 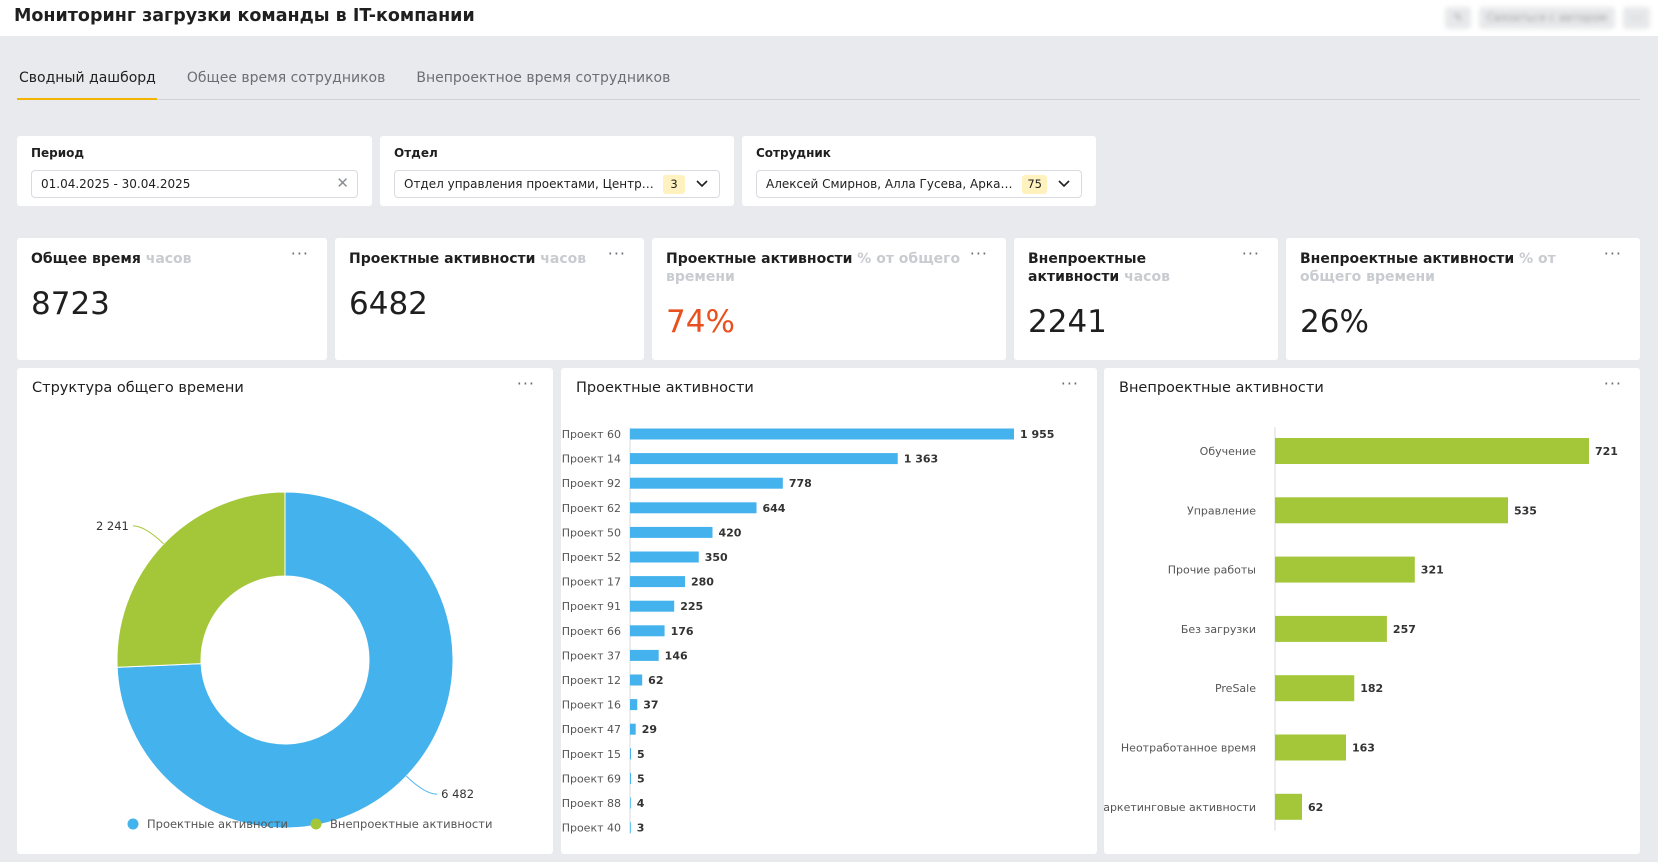 What do you see at coordinates (1212, 570) in the screenshot?
I see `category-label: Прочие работы` at bounding box center [1212, 570].